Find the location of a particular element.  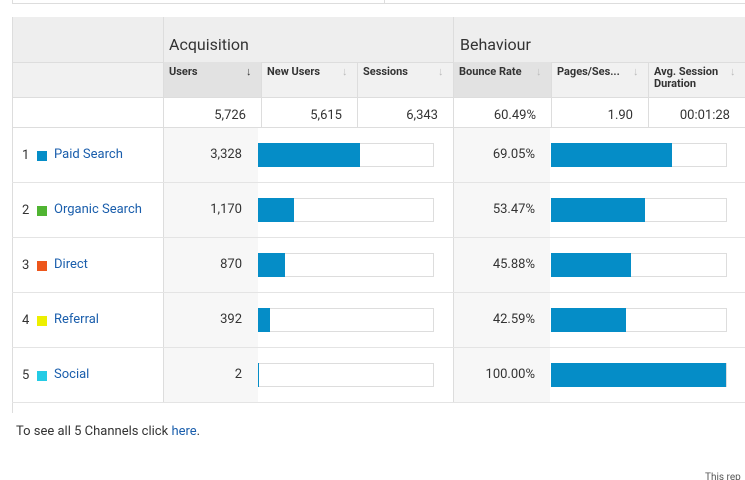

column-title: Sessions is located at coordinates (385, 71).